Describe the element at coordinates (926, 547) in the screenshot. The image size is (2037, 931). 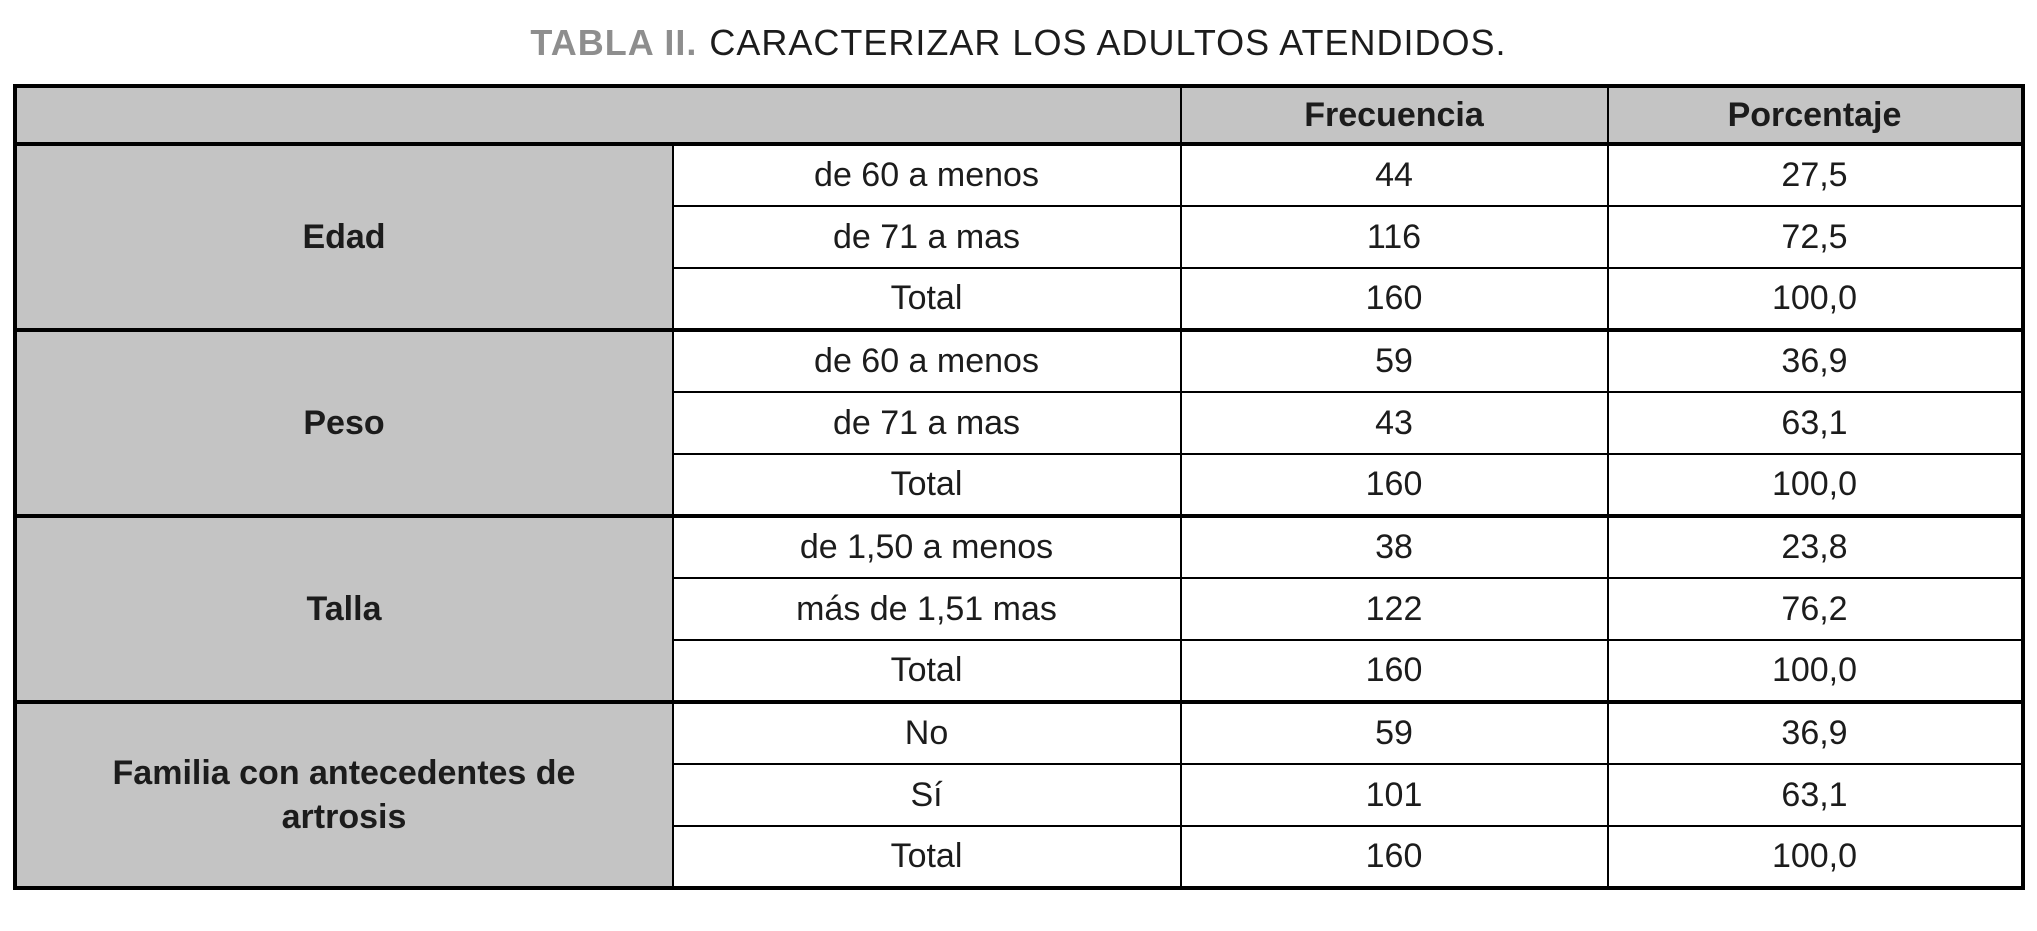
I see `row-category: de 1,50 a menos` at that location.